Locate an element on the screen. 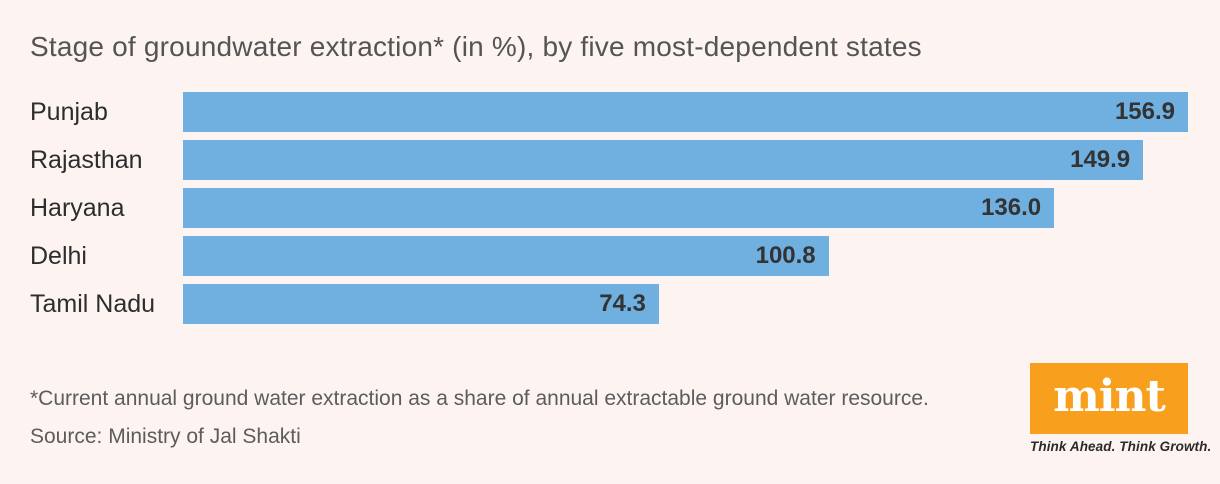 This screenshot has width=1220, height=484. bar: 156.9 is located at coordinates (685, 112).